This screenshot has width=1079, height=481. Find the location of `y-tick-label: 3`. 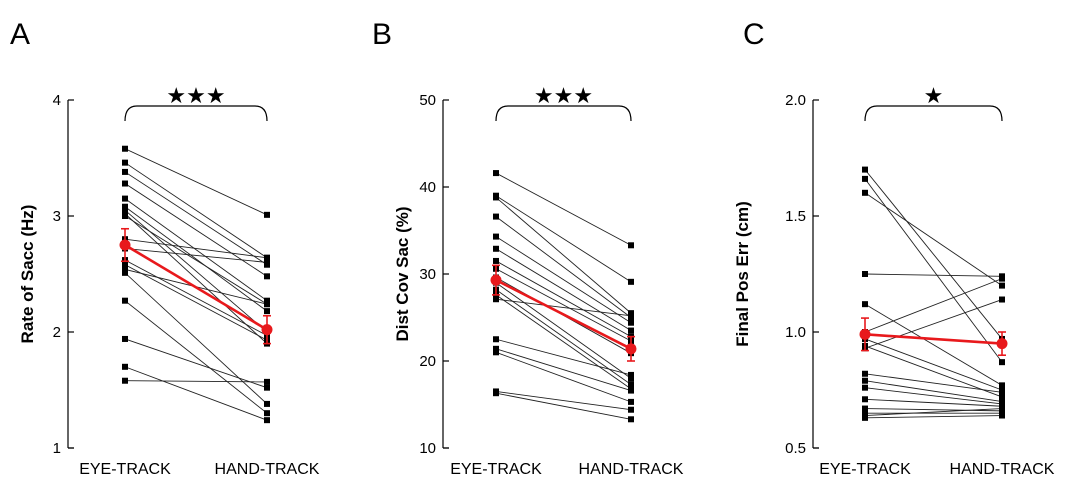

y-tick-label: 3 is located at coordinates (57, 216).